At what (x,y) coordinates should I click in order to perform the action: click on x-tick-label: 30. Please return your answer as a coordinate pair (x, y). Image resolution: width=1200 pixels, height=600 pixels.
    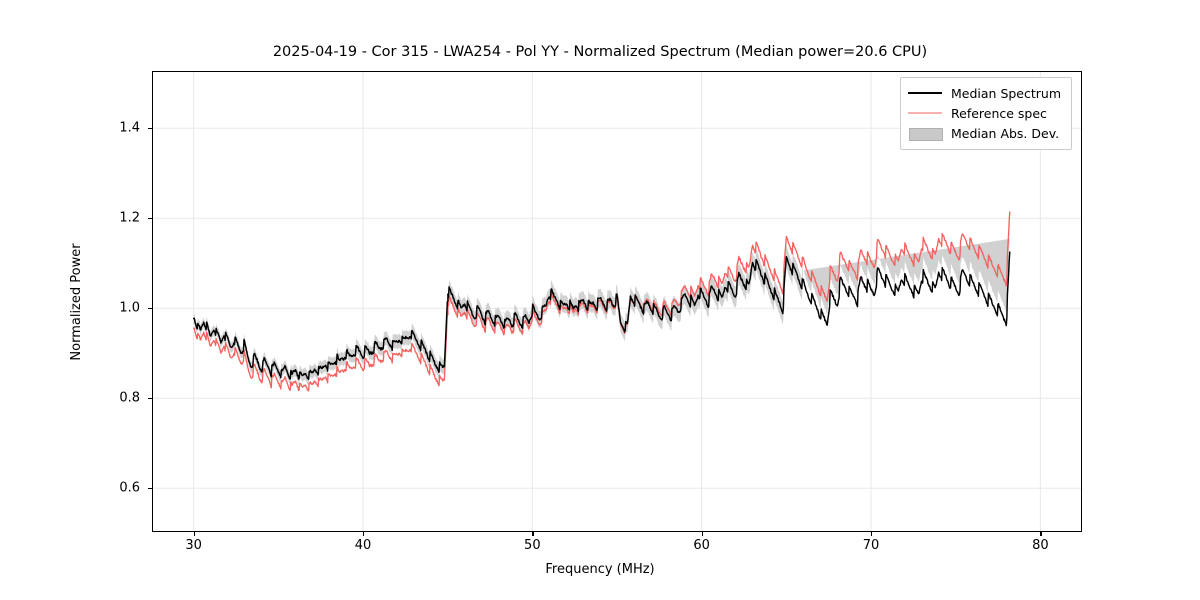
    Looking at the image, I should click on (193, 545).